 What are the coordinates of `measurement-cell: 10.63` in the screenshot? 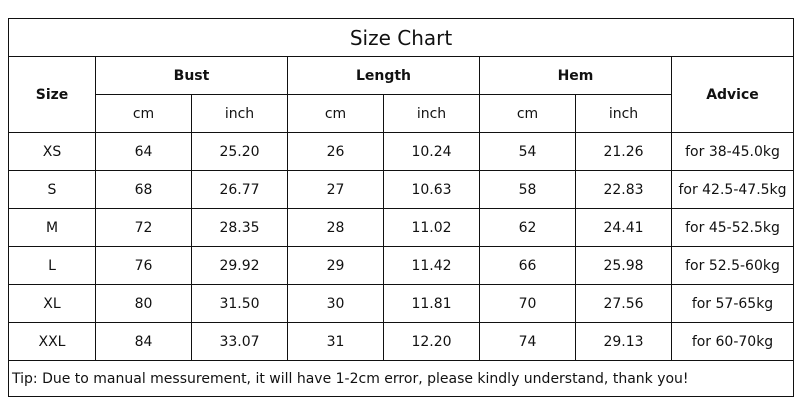 It's located at (431, 189).